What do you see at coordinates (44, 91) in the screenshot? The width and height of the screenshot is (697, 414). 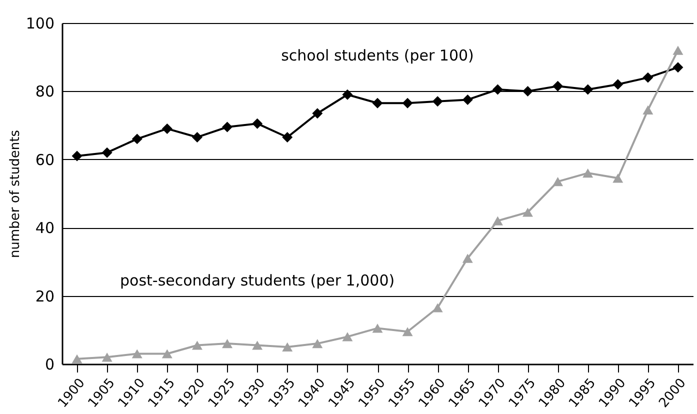 I see `y-tick-label: 80` at bounding box center [44, 91].